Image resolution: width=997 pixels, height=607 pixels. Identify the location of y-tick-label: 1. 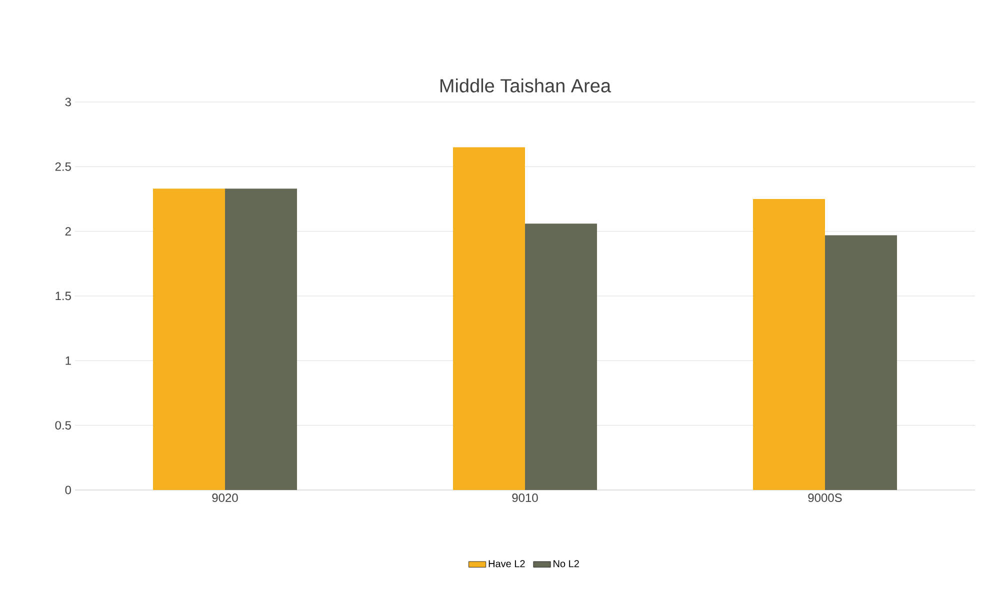
(68, 360).